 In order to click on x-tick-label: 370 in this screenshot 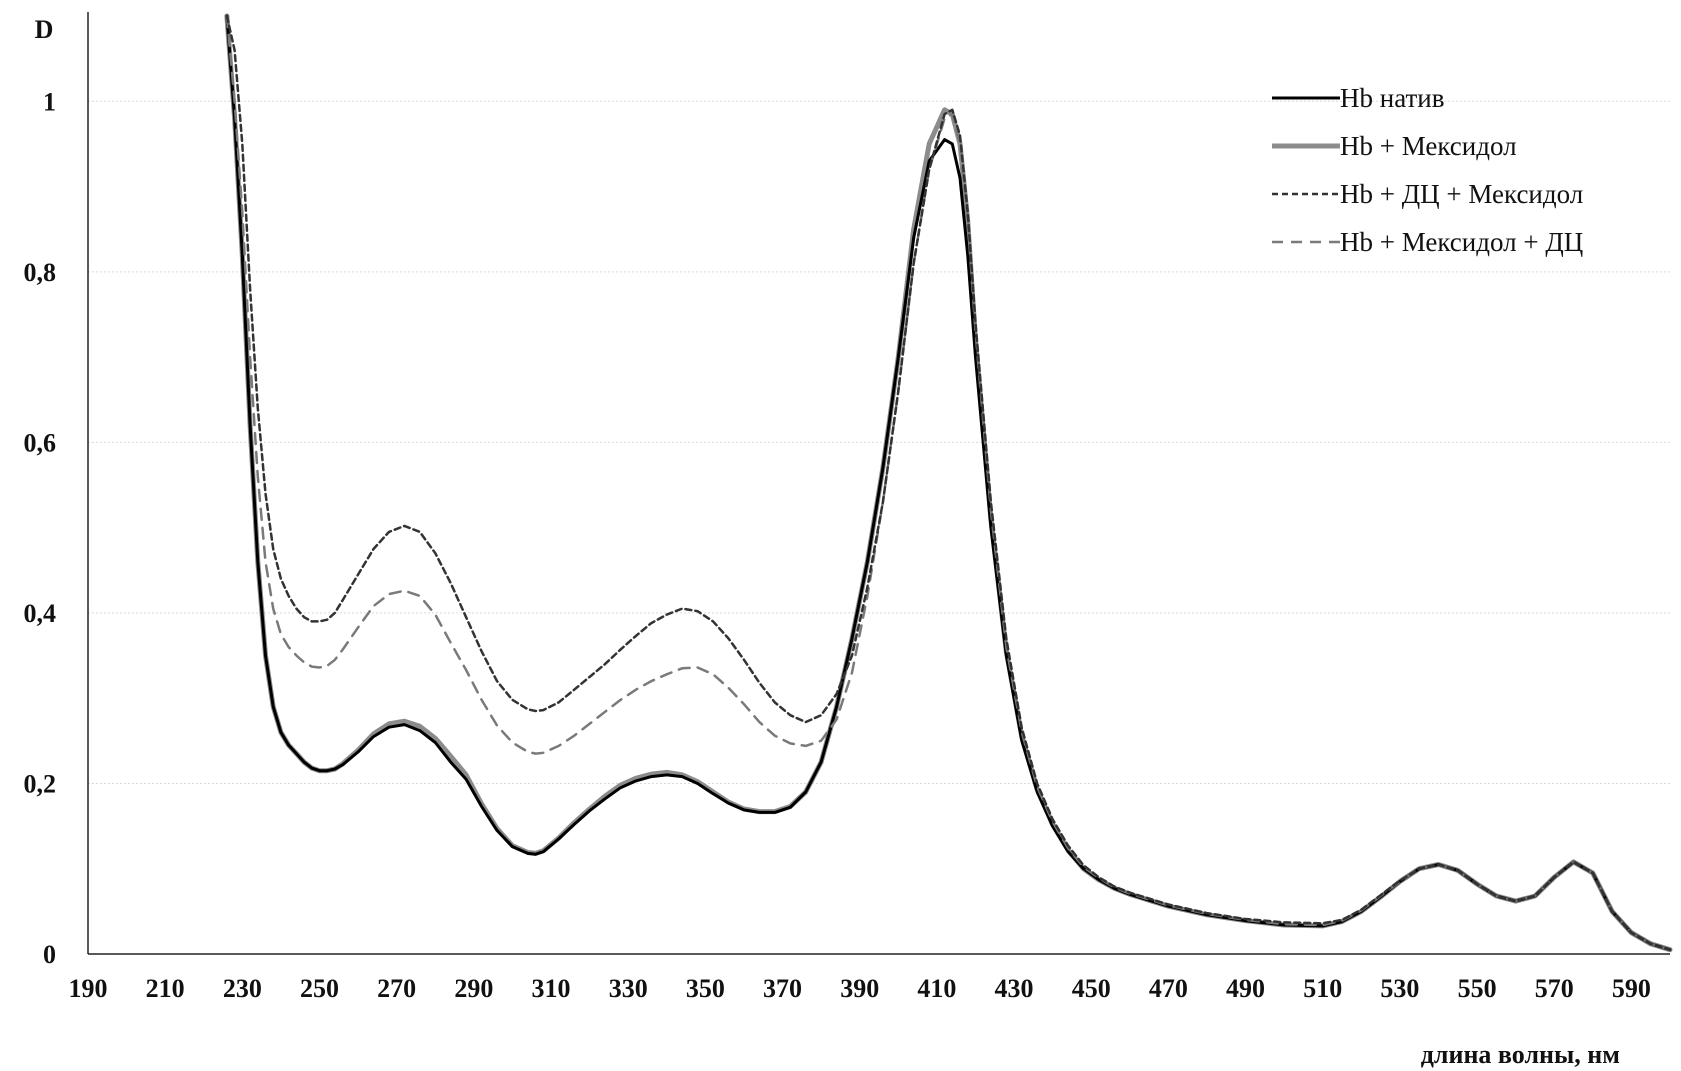, I will do `click(782, 988)`.